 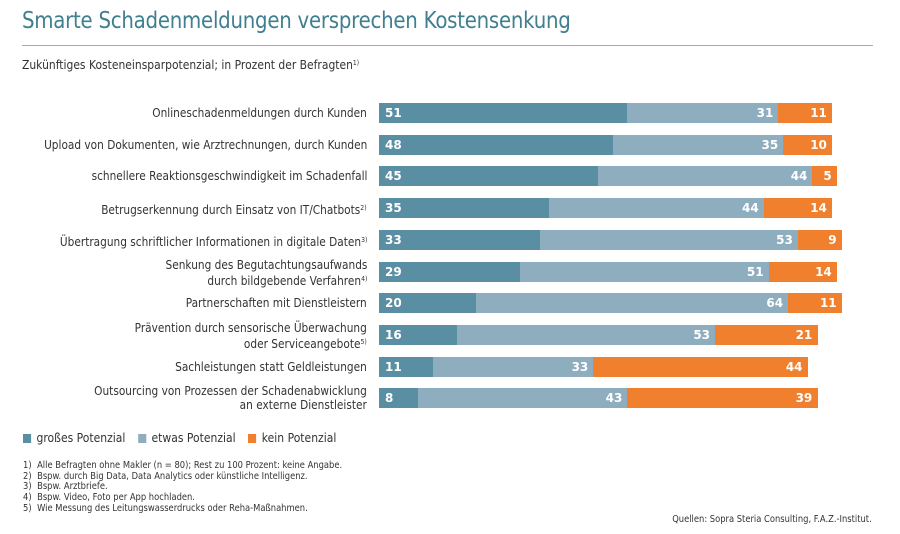 I want to click on data-label-kein: 9, so click(x=832, y=239).